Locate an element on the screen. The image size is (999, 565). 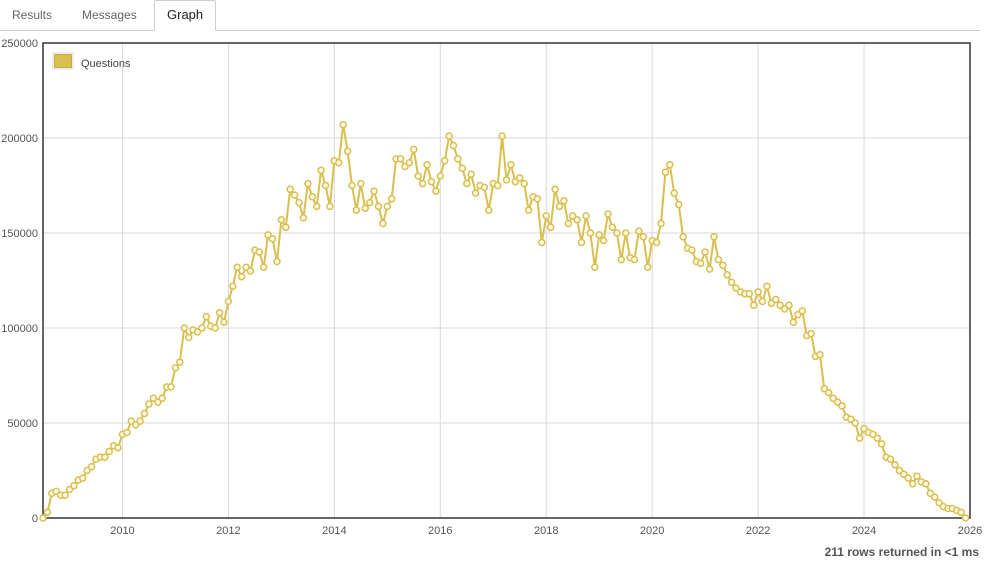
y-tick-label: 100000 is located at coordinates (19, 329).